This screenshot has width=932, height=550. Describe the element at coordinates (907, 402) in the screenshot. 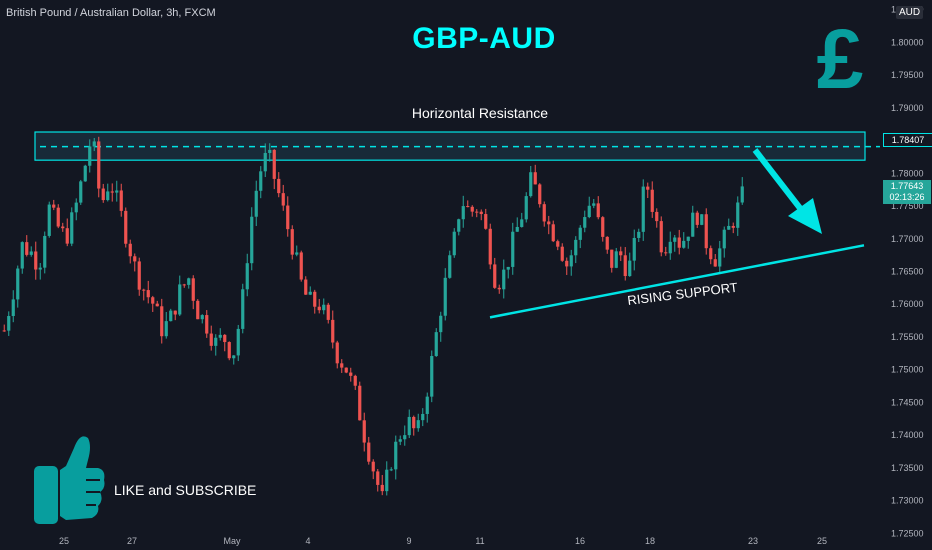

I see `y-tick-label: 1.74500` at that location.